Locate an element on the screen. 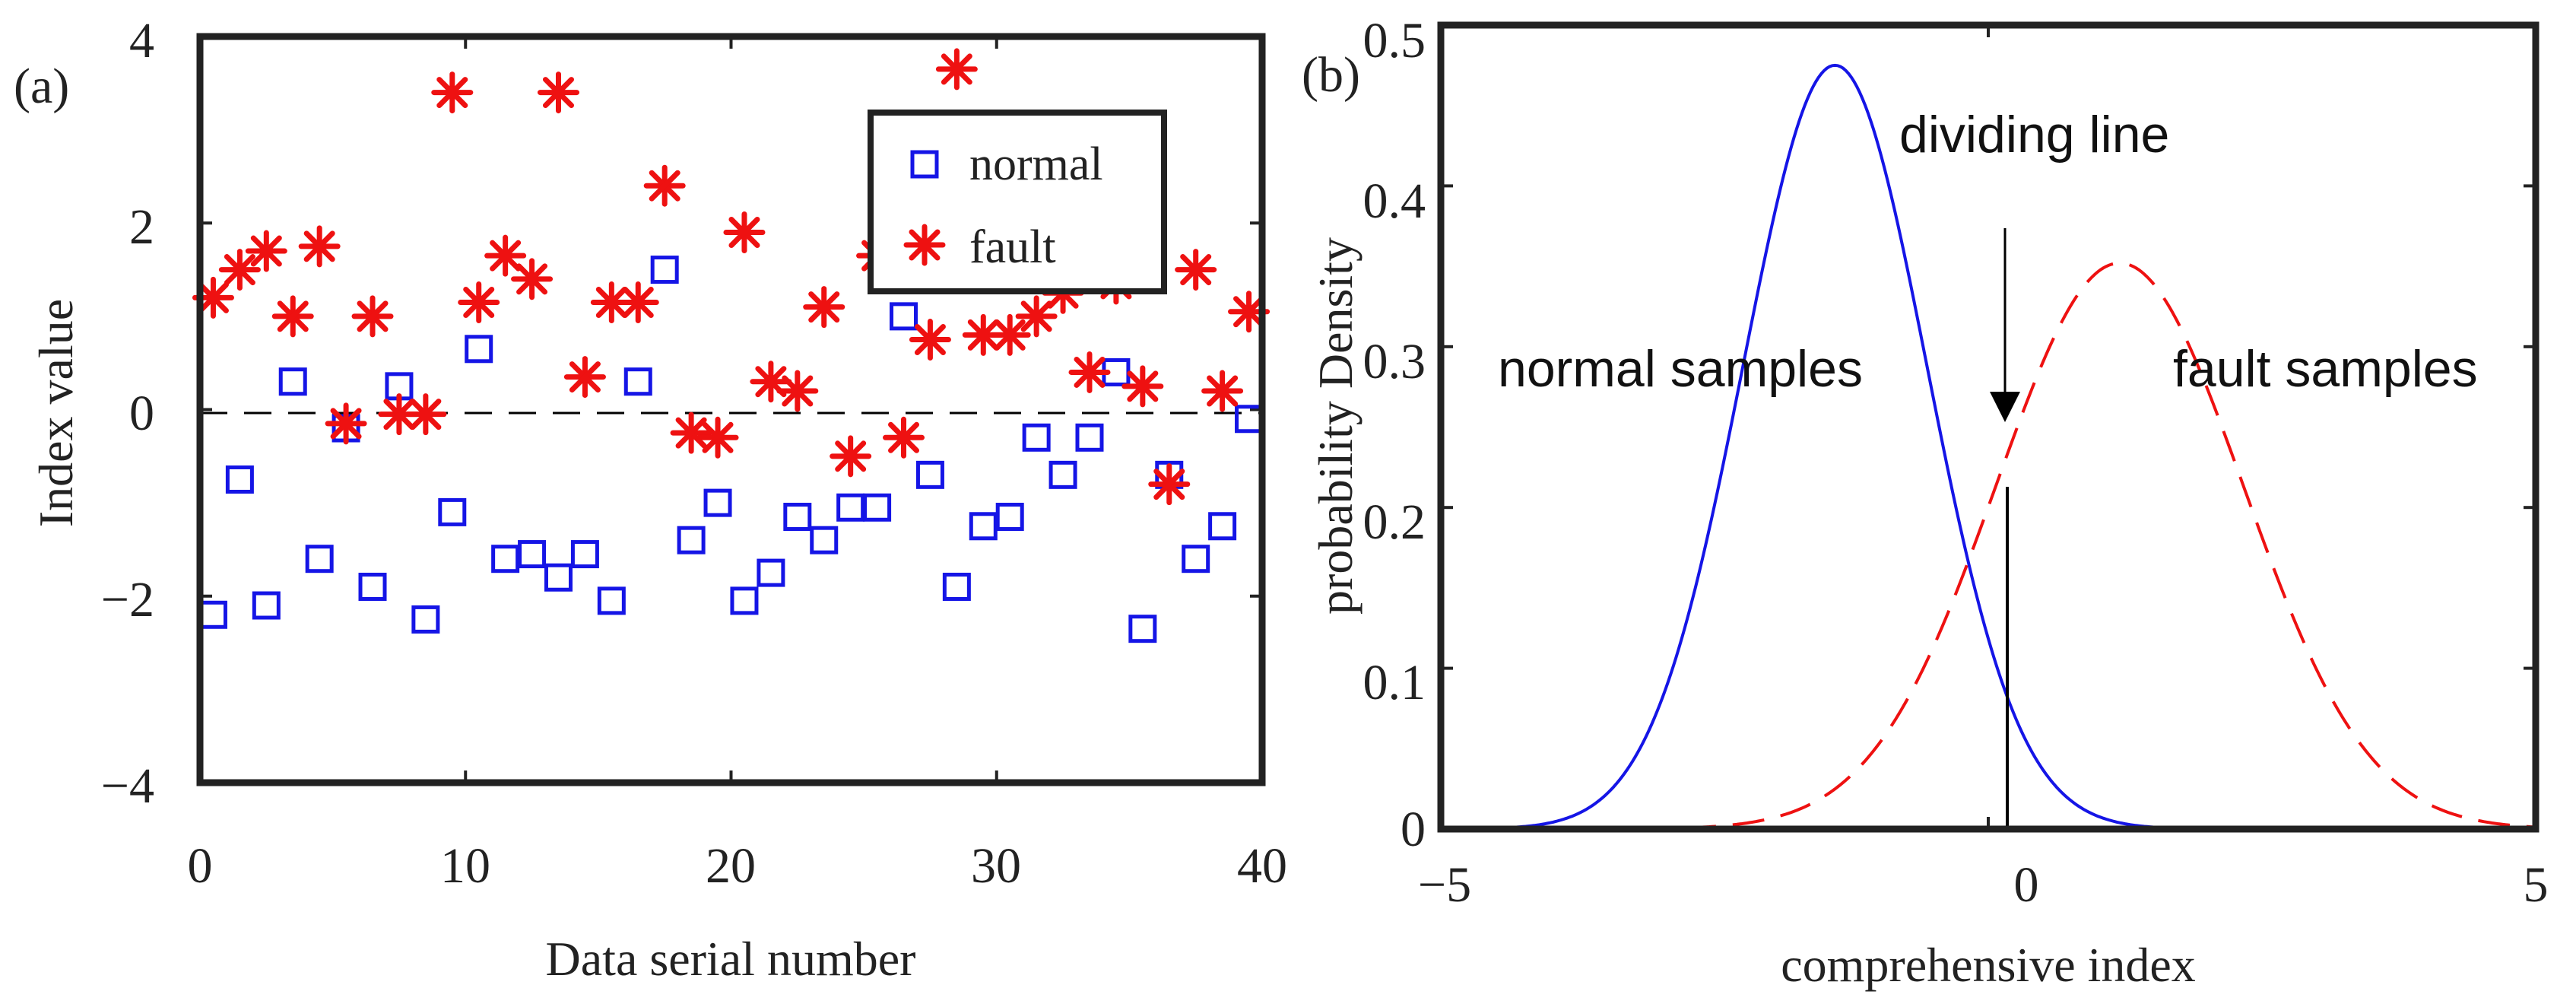  fault-samples-label: fault samples is located at coordinates (2325, 369).